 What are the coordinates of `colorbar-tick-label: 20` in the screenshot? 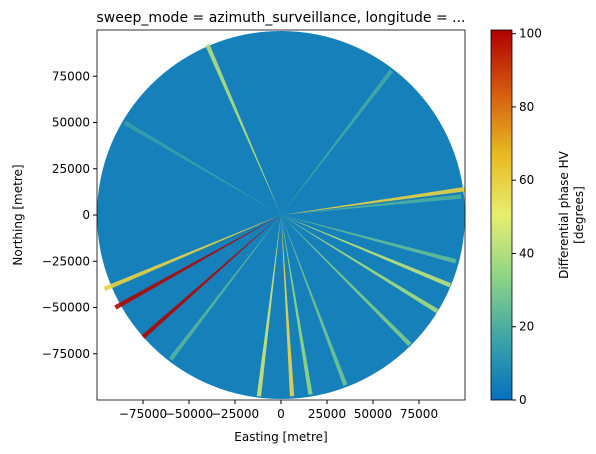 It's located at (526, 327).